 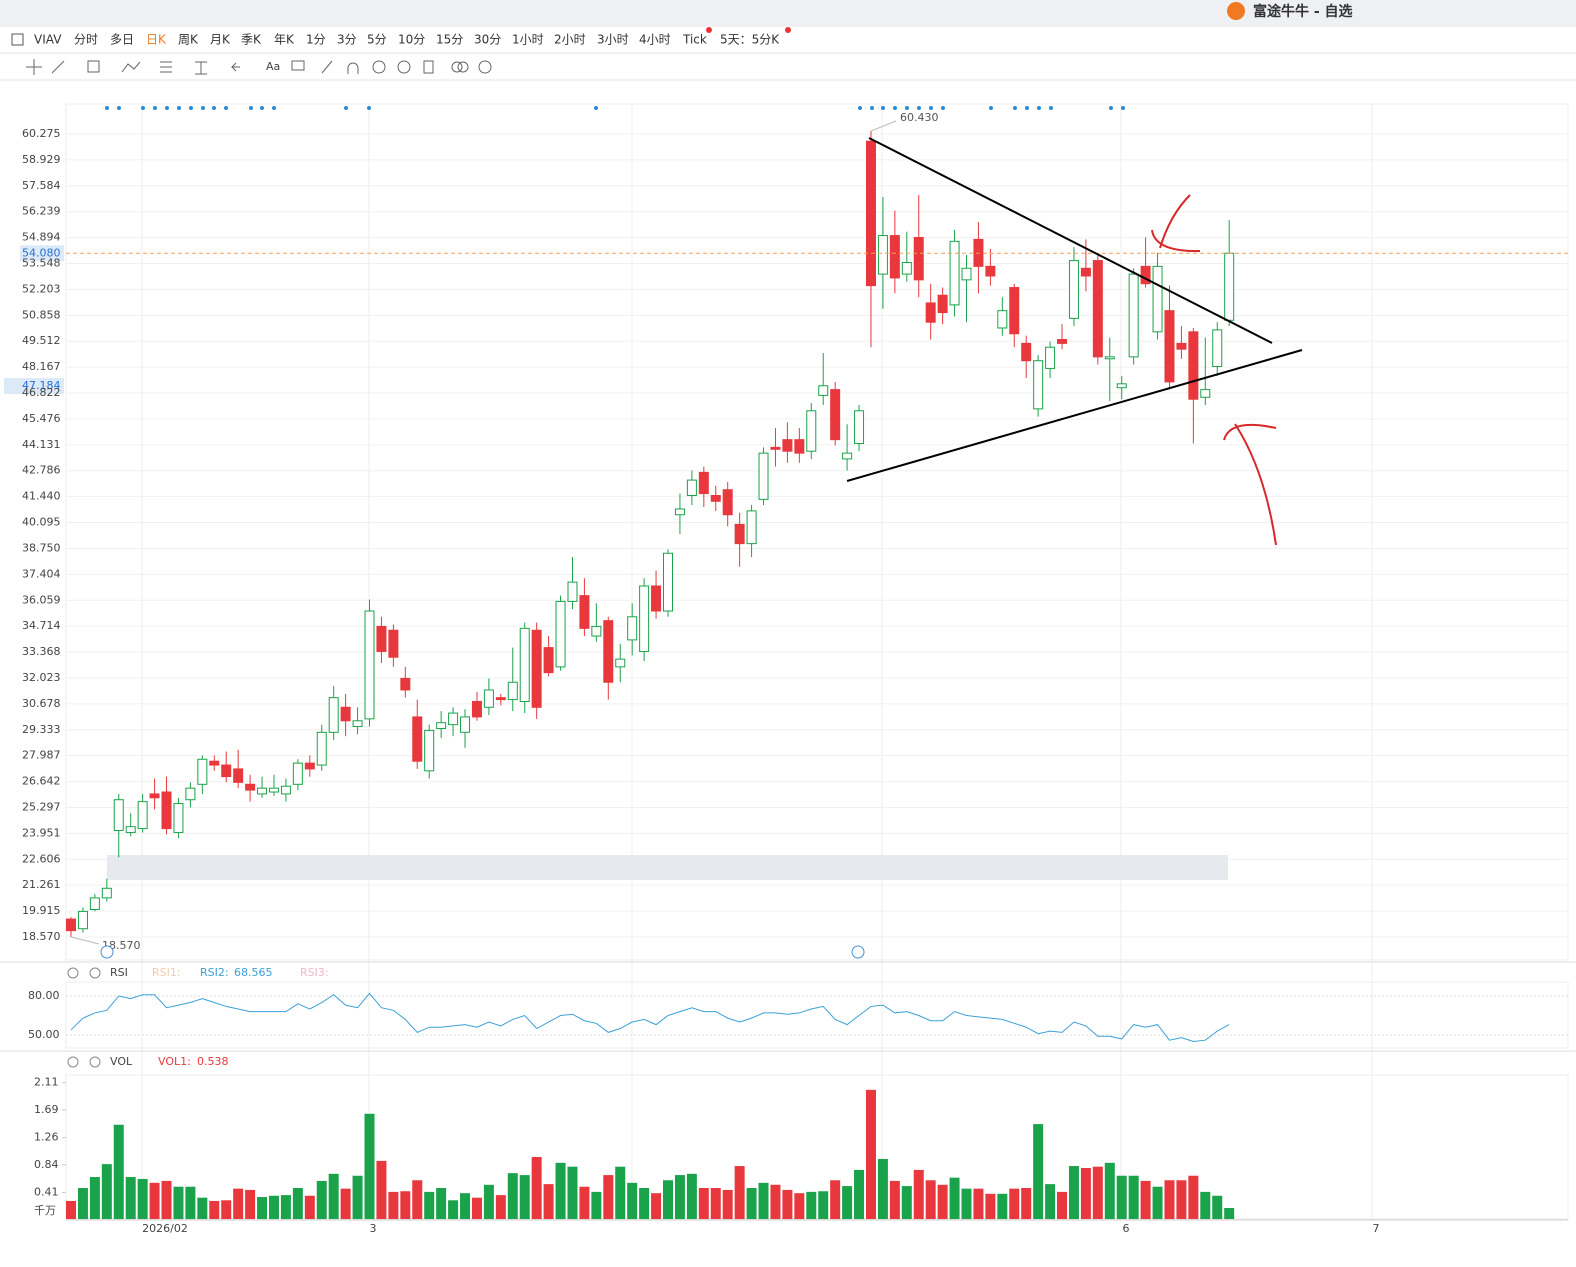 I want to click on rsi-title: RSI, so click(x=119, y=972).